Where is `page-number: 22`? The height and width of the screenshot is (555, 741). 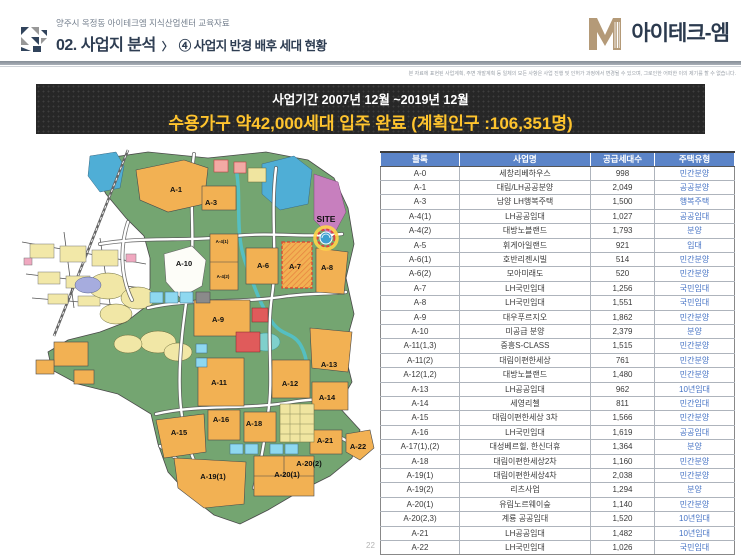 page-number: 22 is located at coordinates (370, 545).